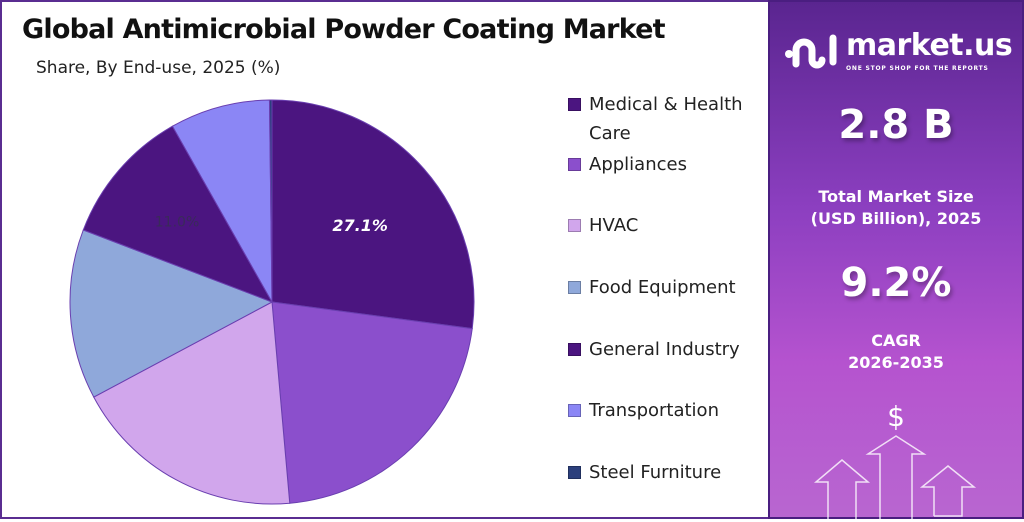  Describe the element at coordinates (655, 119) in the screenshot. I see `legend-item-medical: Medical & Health Care` at that location.